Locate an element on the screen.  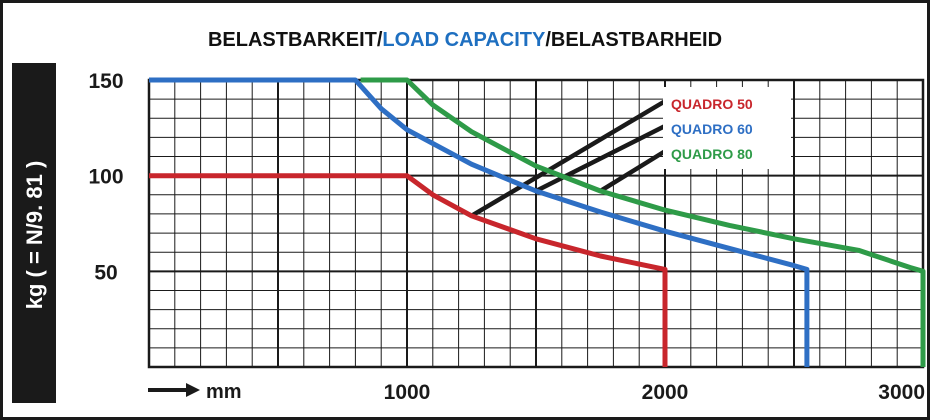
x-axis-unit: mm is located at coordinates (195, 392).